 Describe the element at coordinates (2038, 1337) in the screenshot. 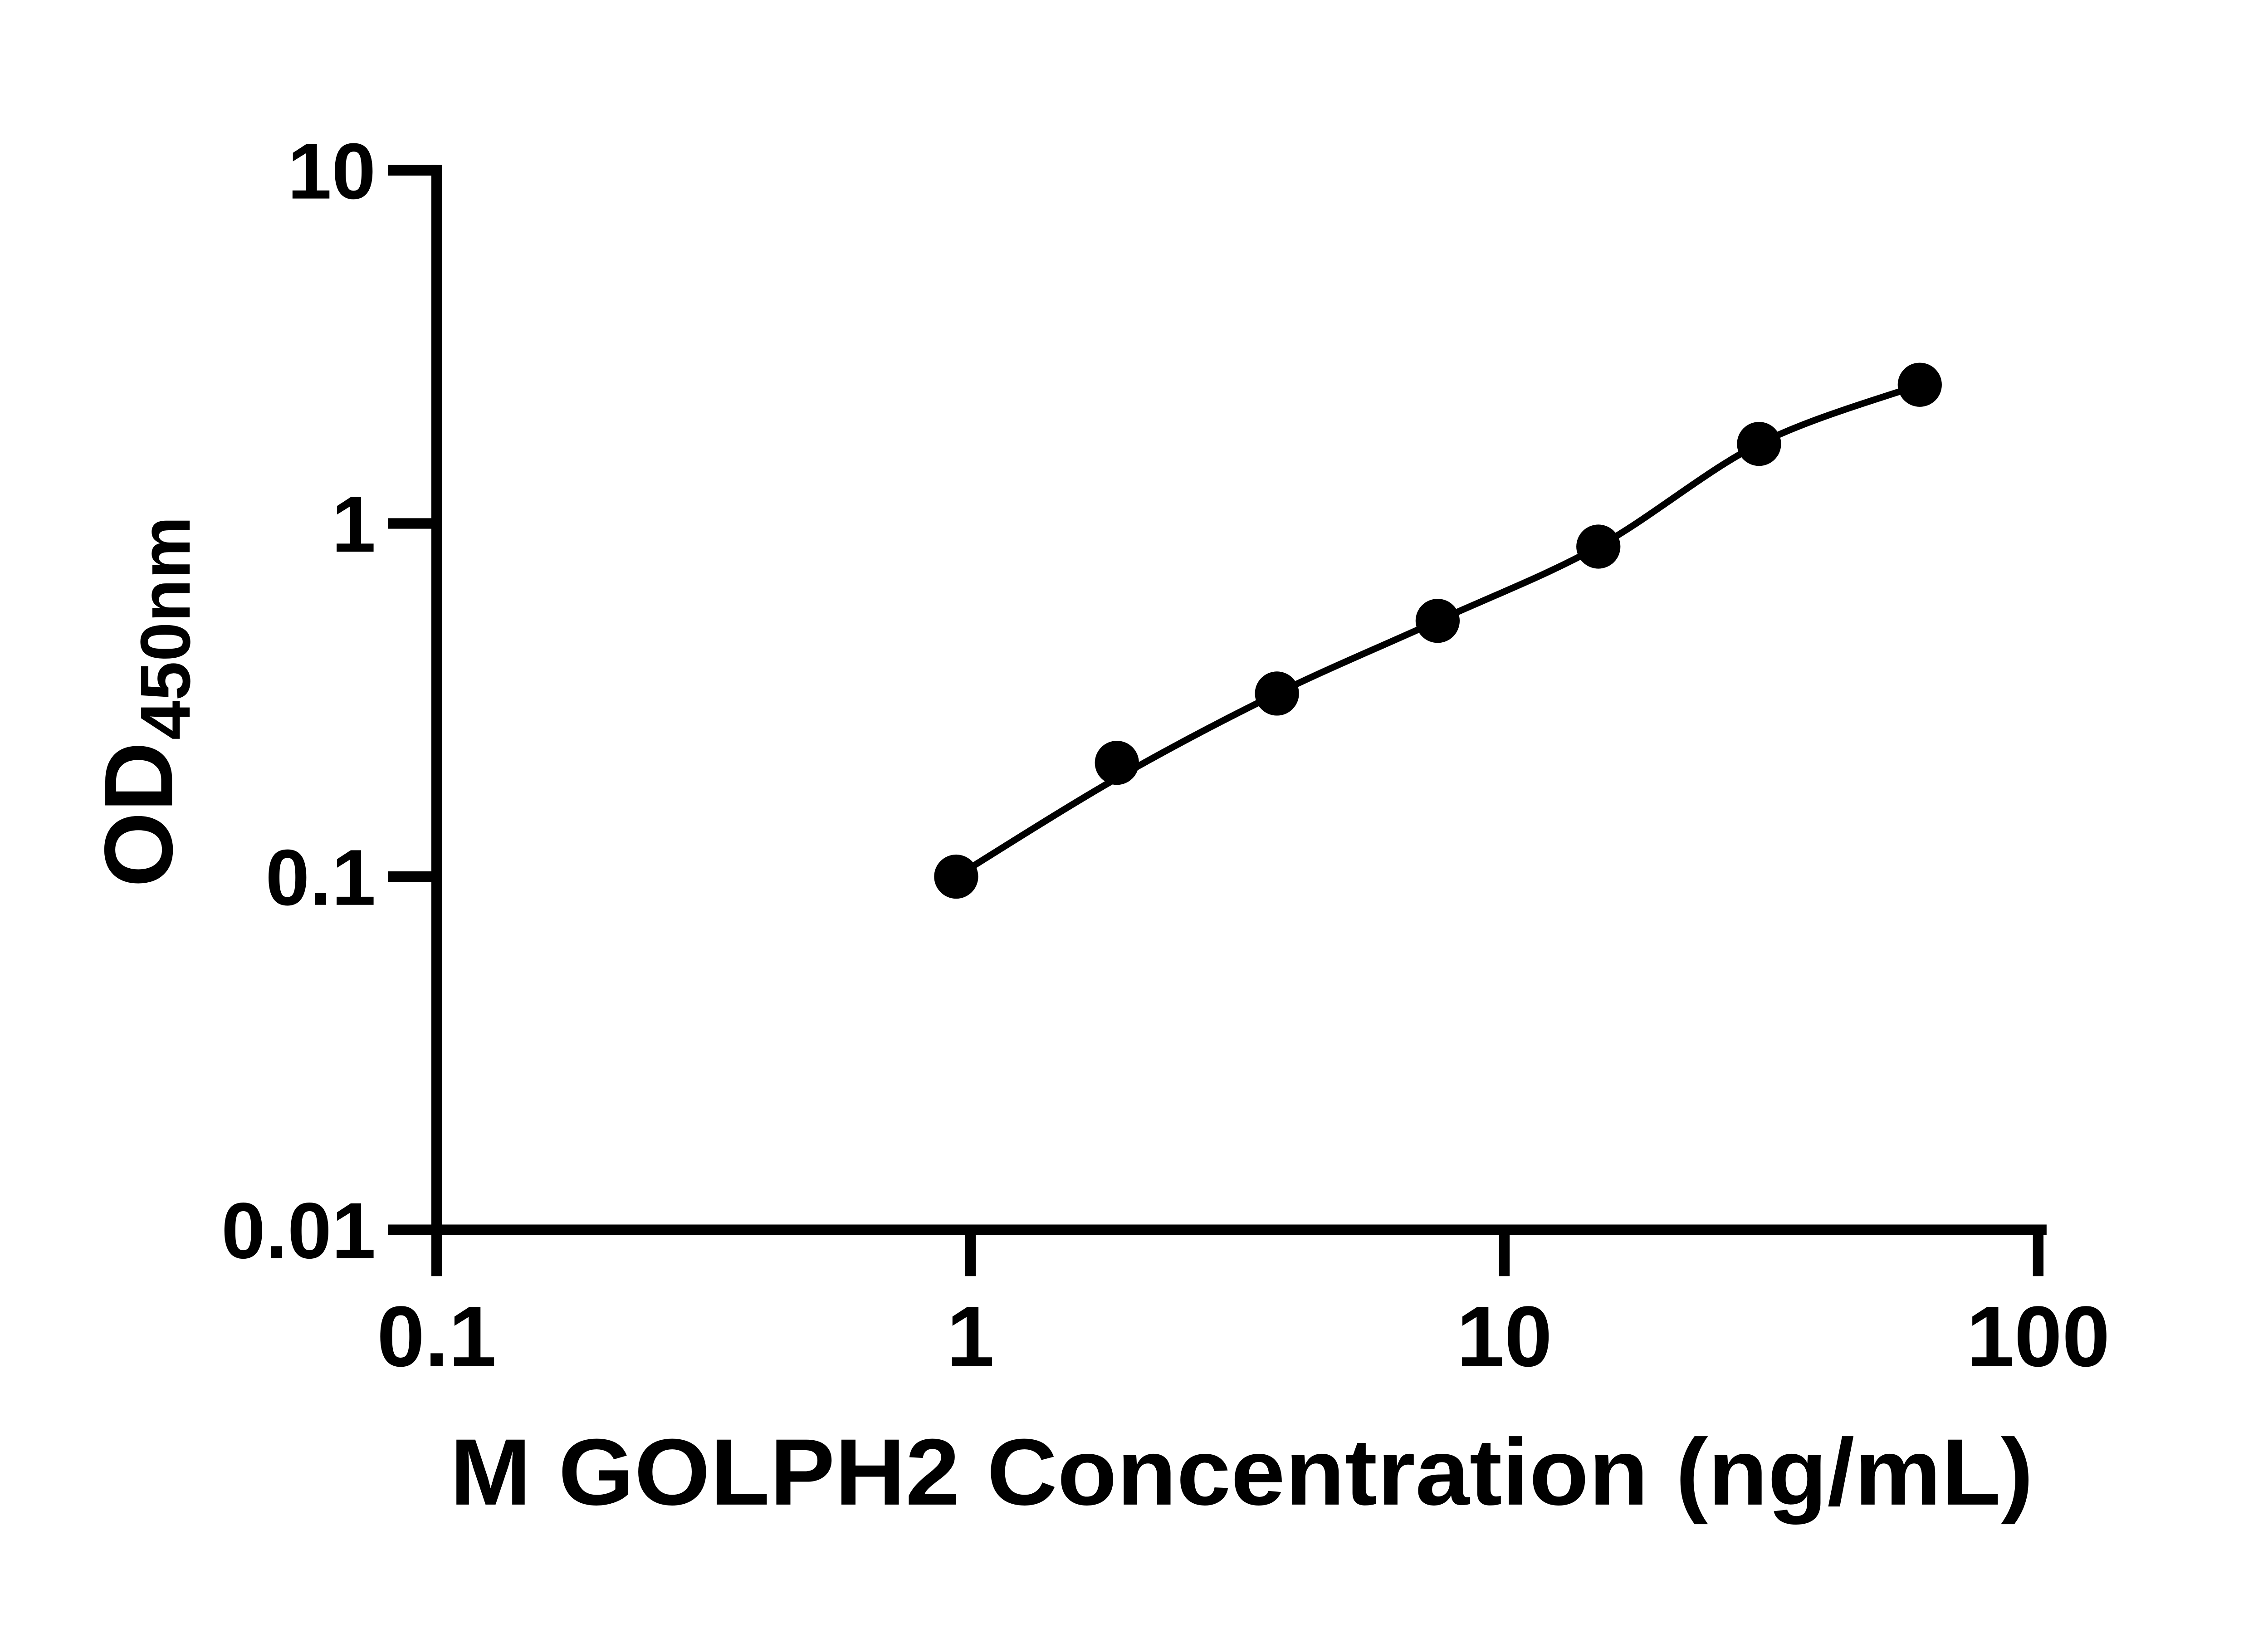

I see `x-tick-label: 100` at that location.